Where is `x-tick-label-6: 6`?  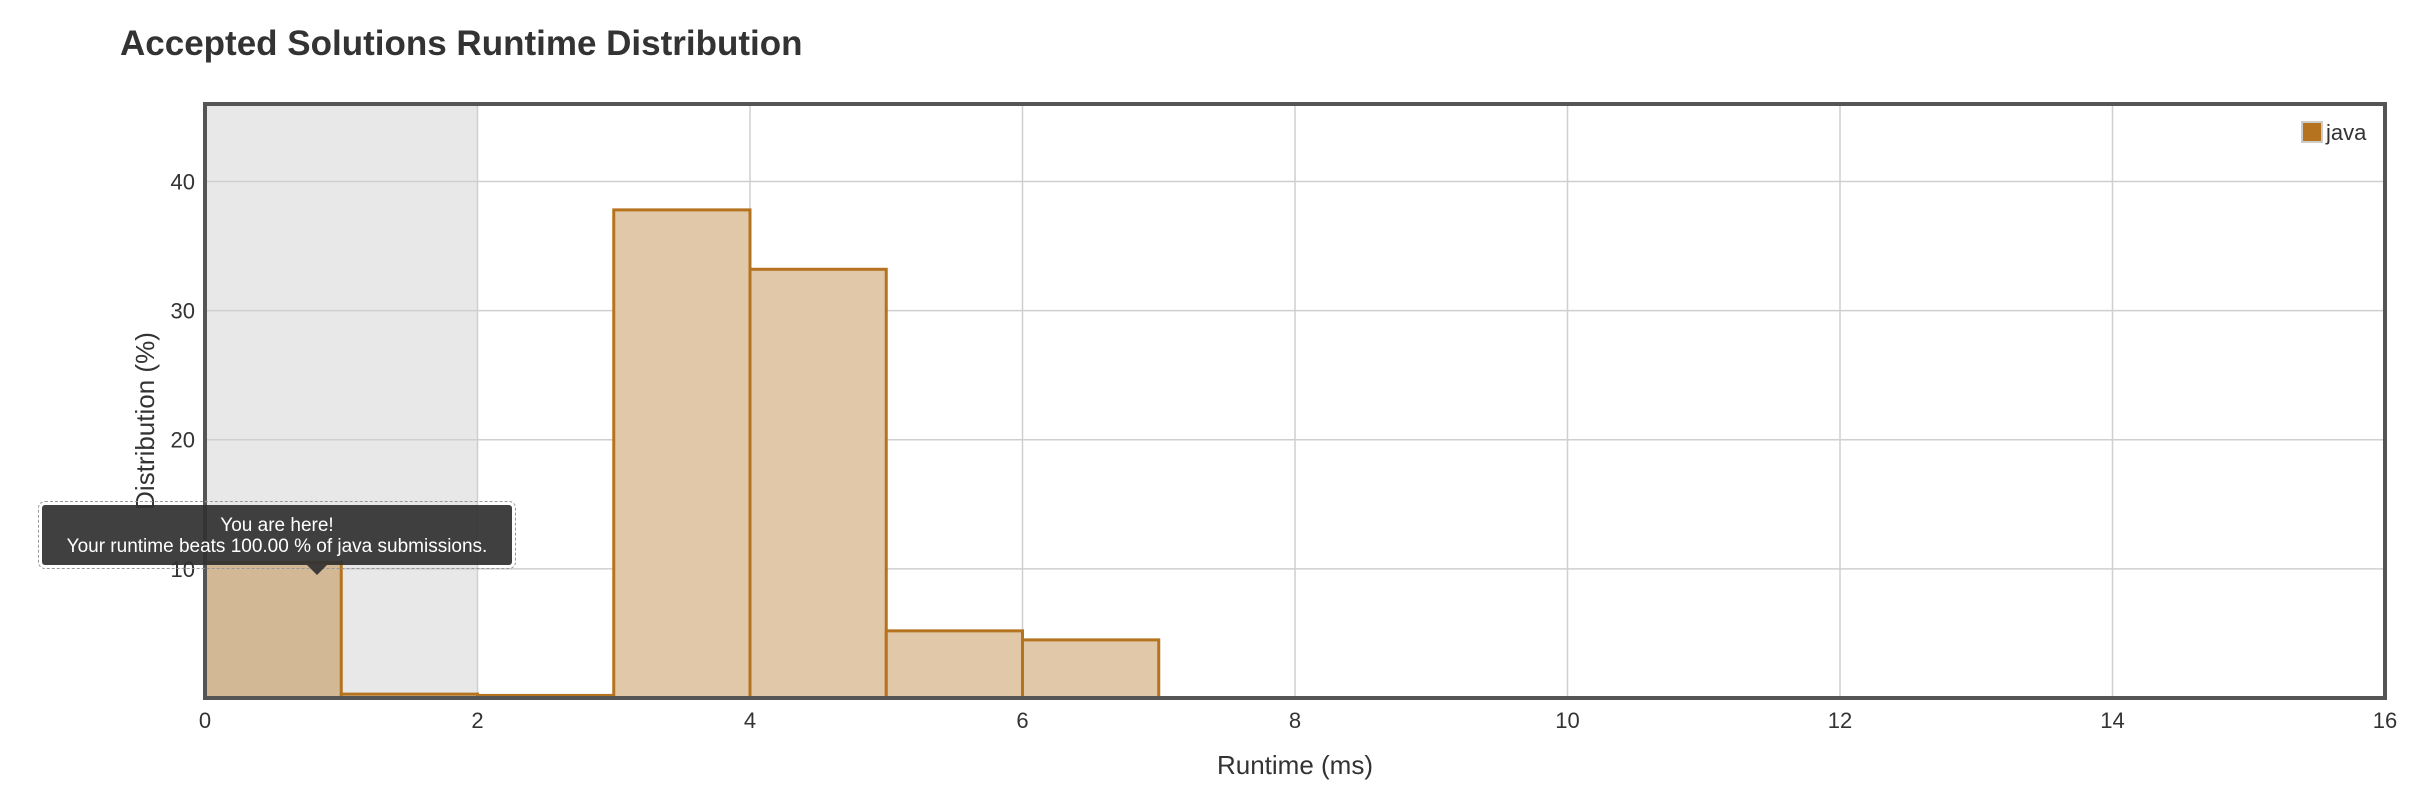 x-tick-label-6: 6 is located at coordinates (1022, 720).